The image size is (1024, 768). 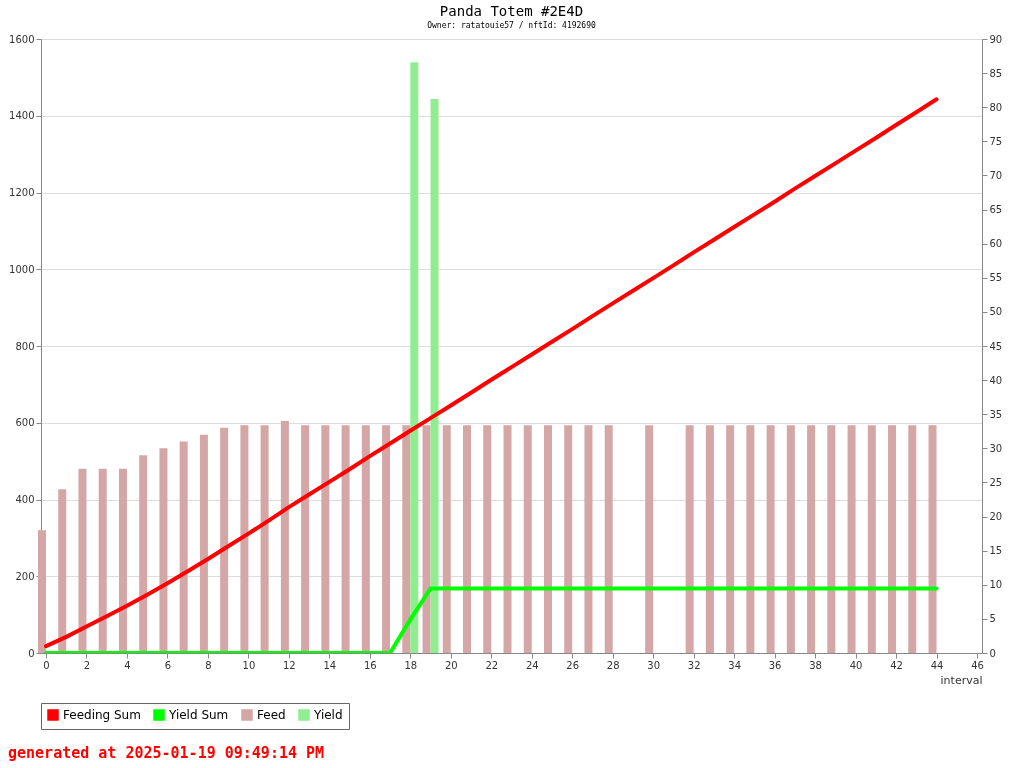 What do you see at coordinates (22, 39) in the screenshot?
I see `y-tick-label: 1600` at bounding box center [22, 39].